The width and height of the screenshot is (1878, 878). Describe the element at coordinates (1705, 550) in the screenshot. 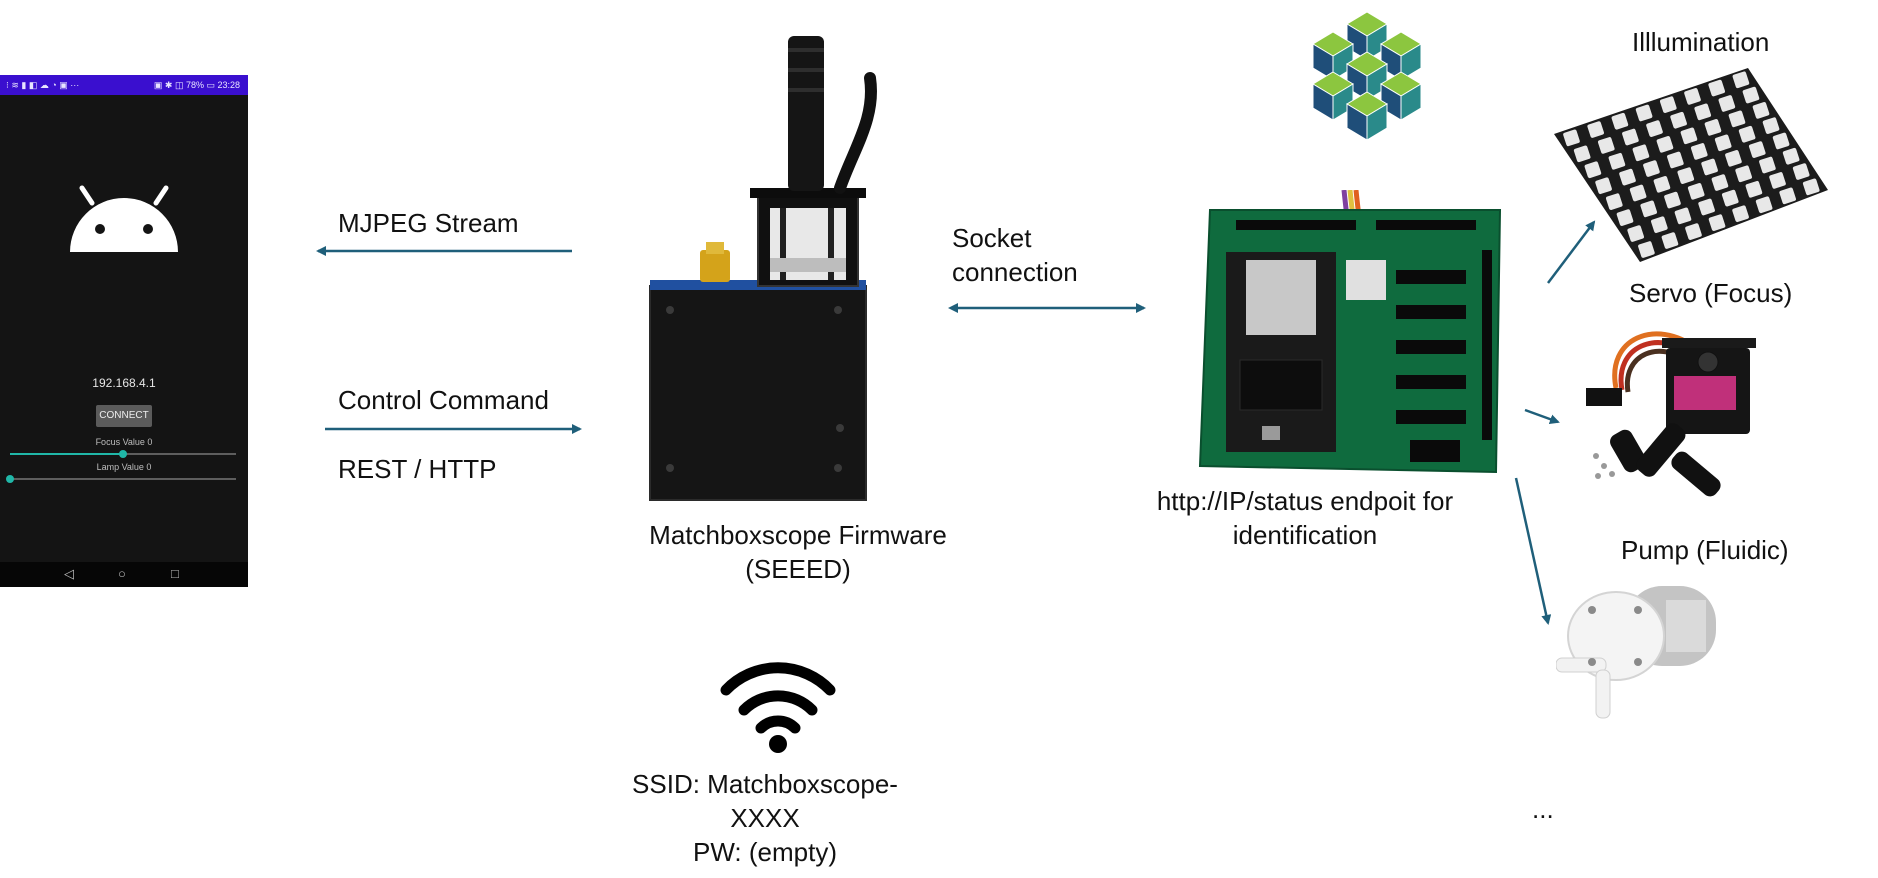

I see `pump-fluidic-label: Pump (Fluidic)` at that location.